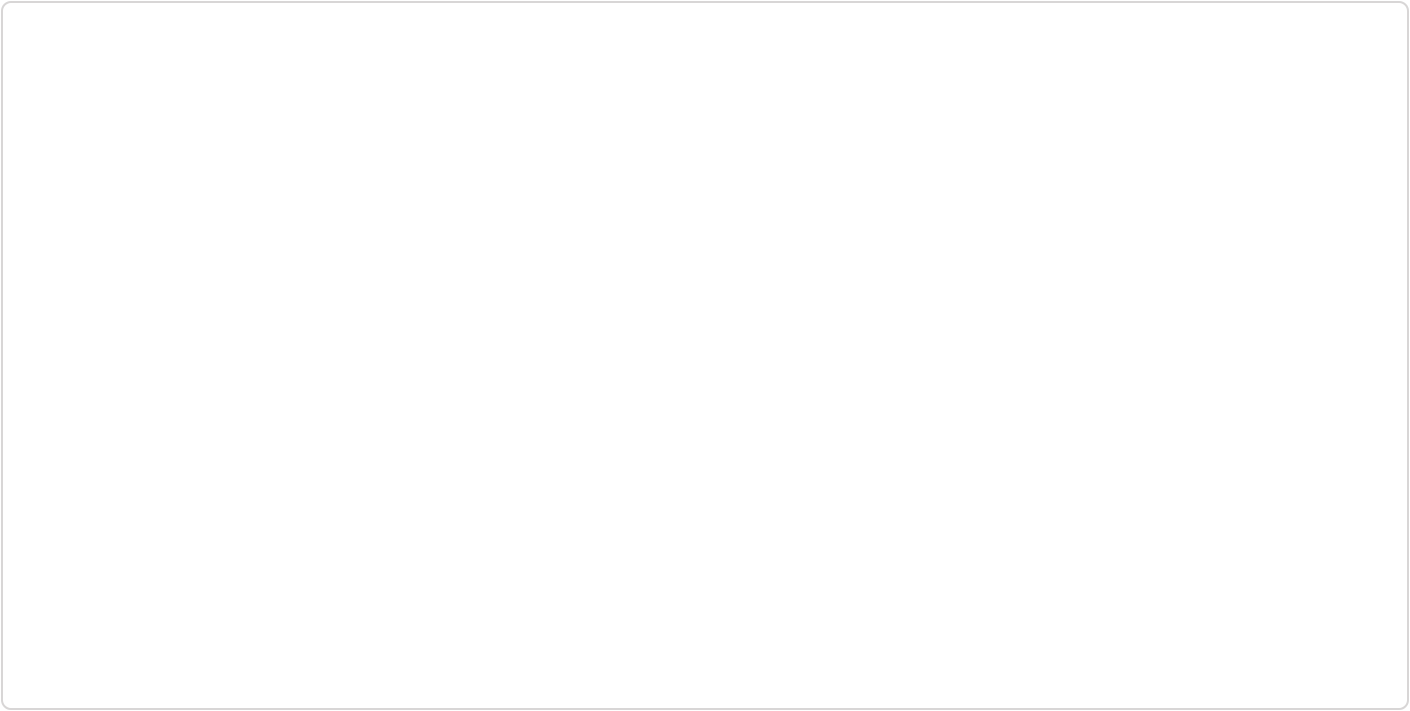  I want to click on legend, so click(705, 649).